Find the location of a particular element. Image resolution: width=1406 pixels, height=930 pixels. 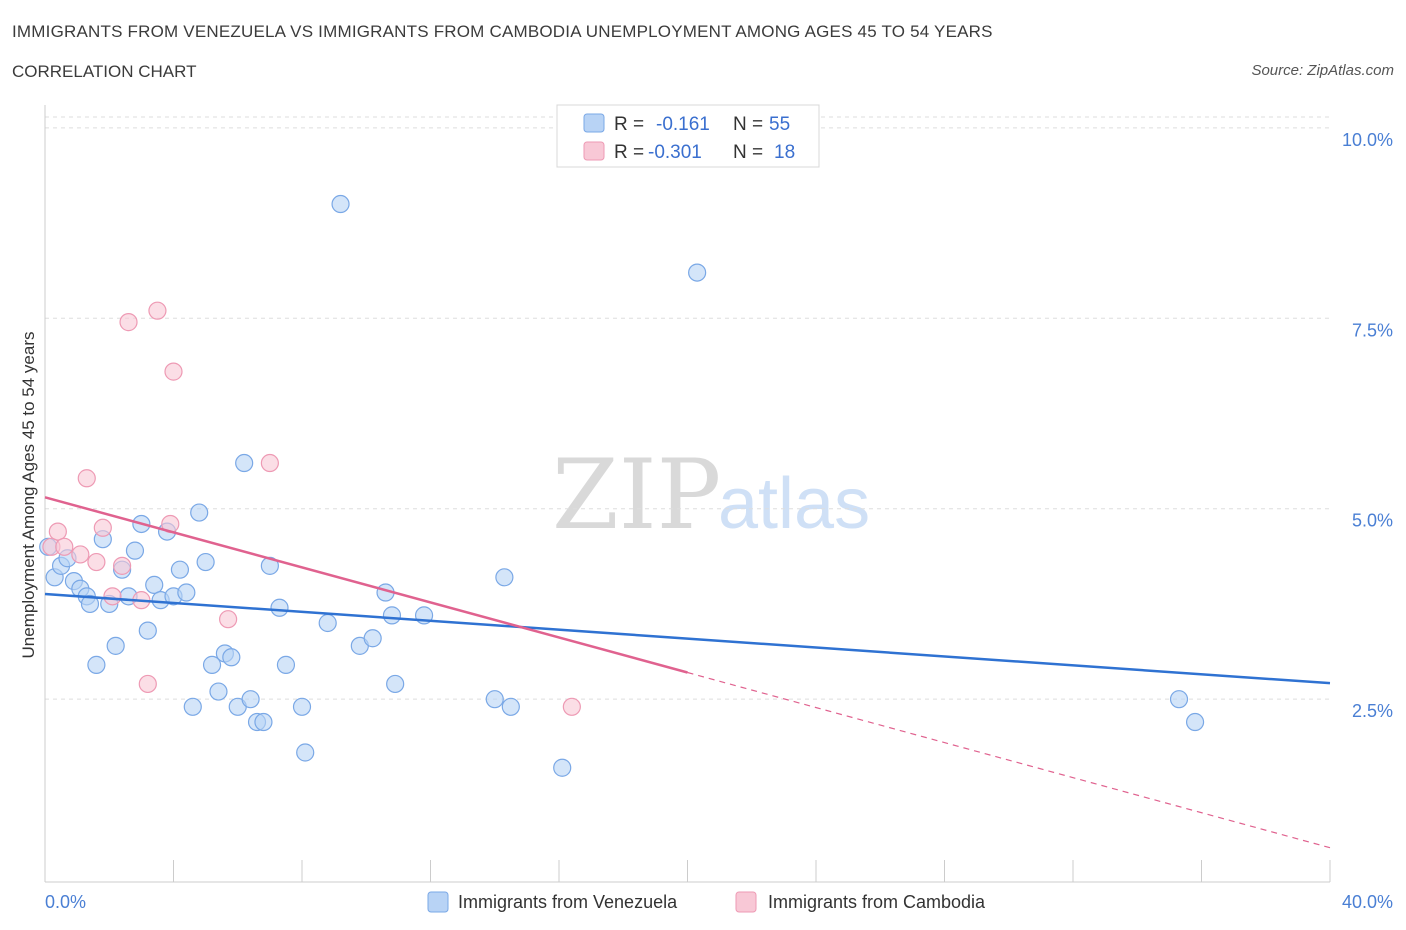

watermark-atlas: atlas is located at coordinates (794, 504).